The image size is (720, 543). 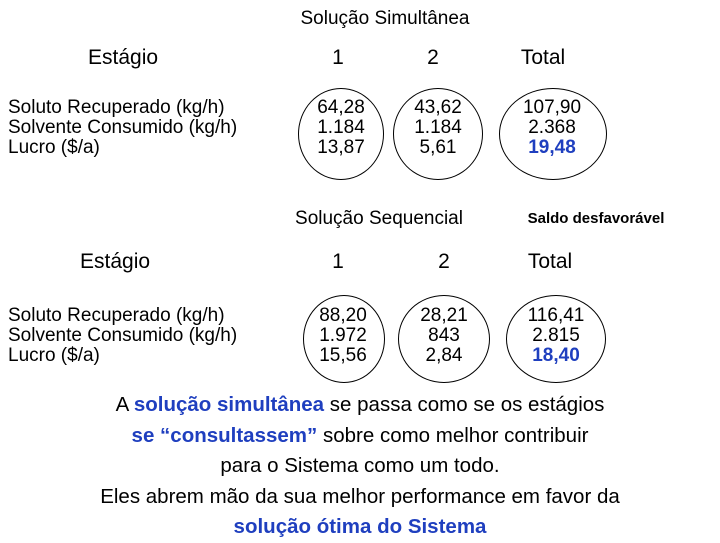 What do you see at coordinates (379, 218) in the screenshot?
I see `sequential-title: Solução Sequencial` at bounding box center [379, 218].